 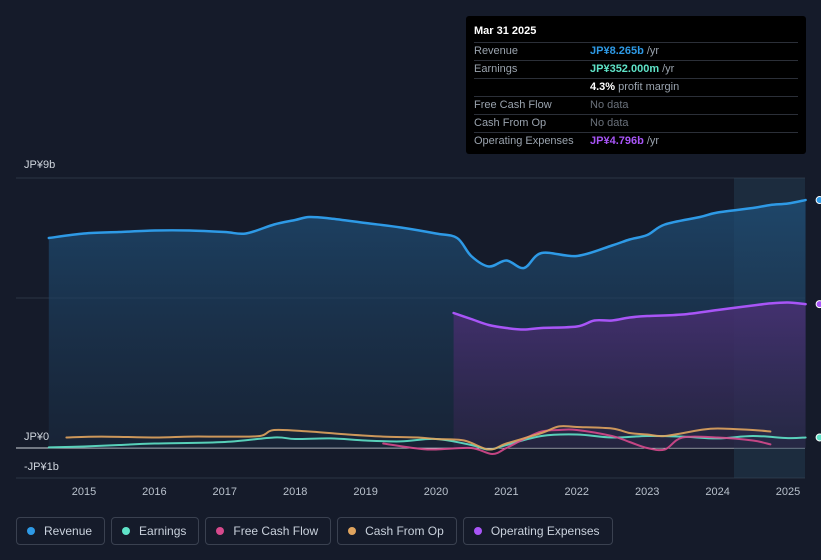 What do you see at coordinates (629, 316) in the screenshot?
I see `operating-expenses-line` at bounding box center [629, 316].